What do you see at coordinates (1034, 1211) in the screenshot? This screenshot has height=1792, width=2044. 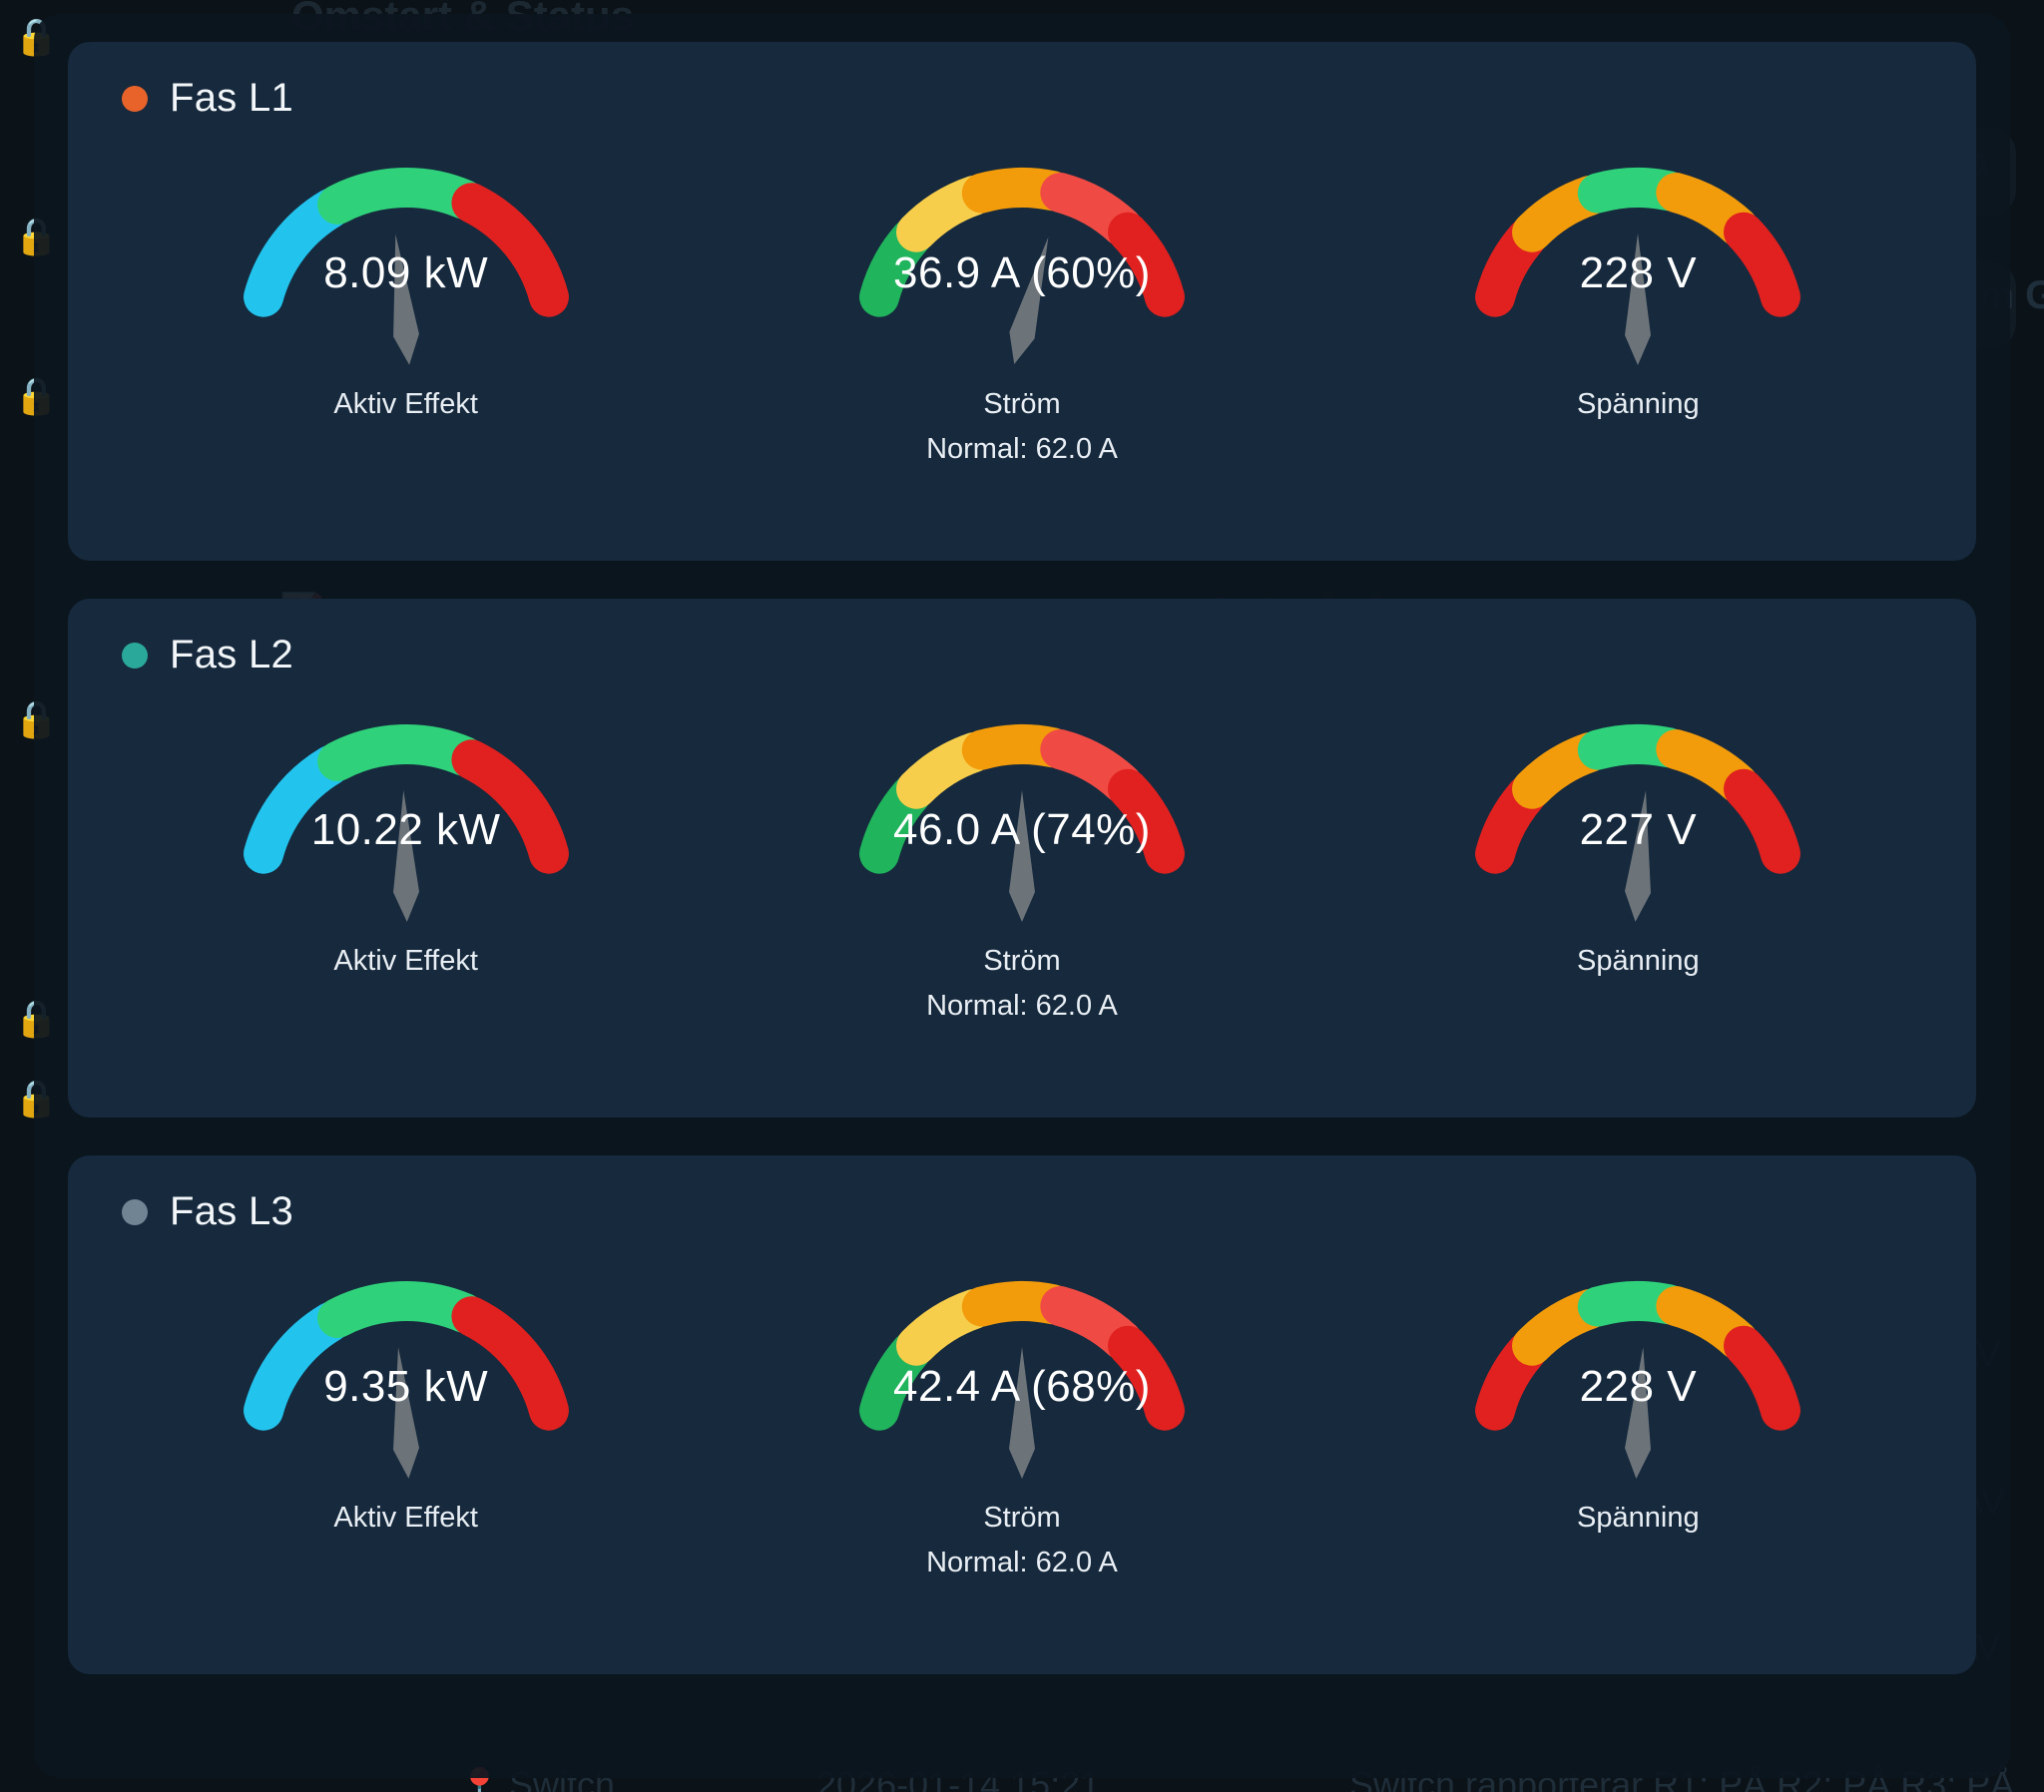 I see `phase-header: Fas L3` at bounding box center [1034, 1211].